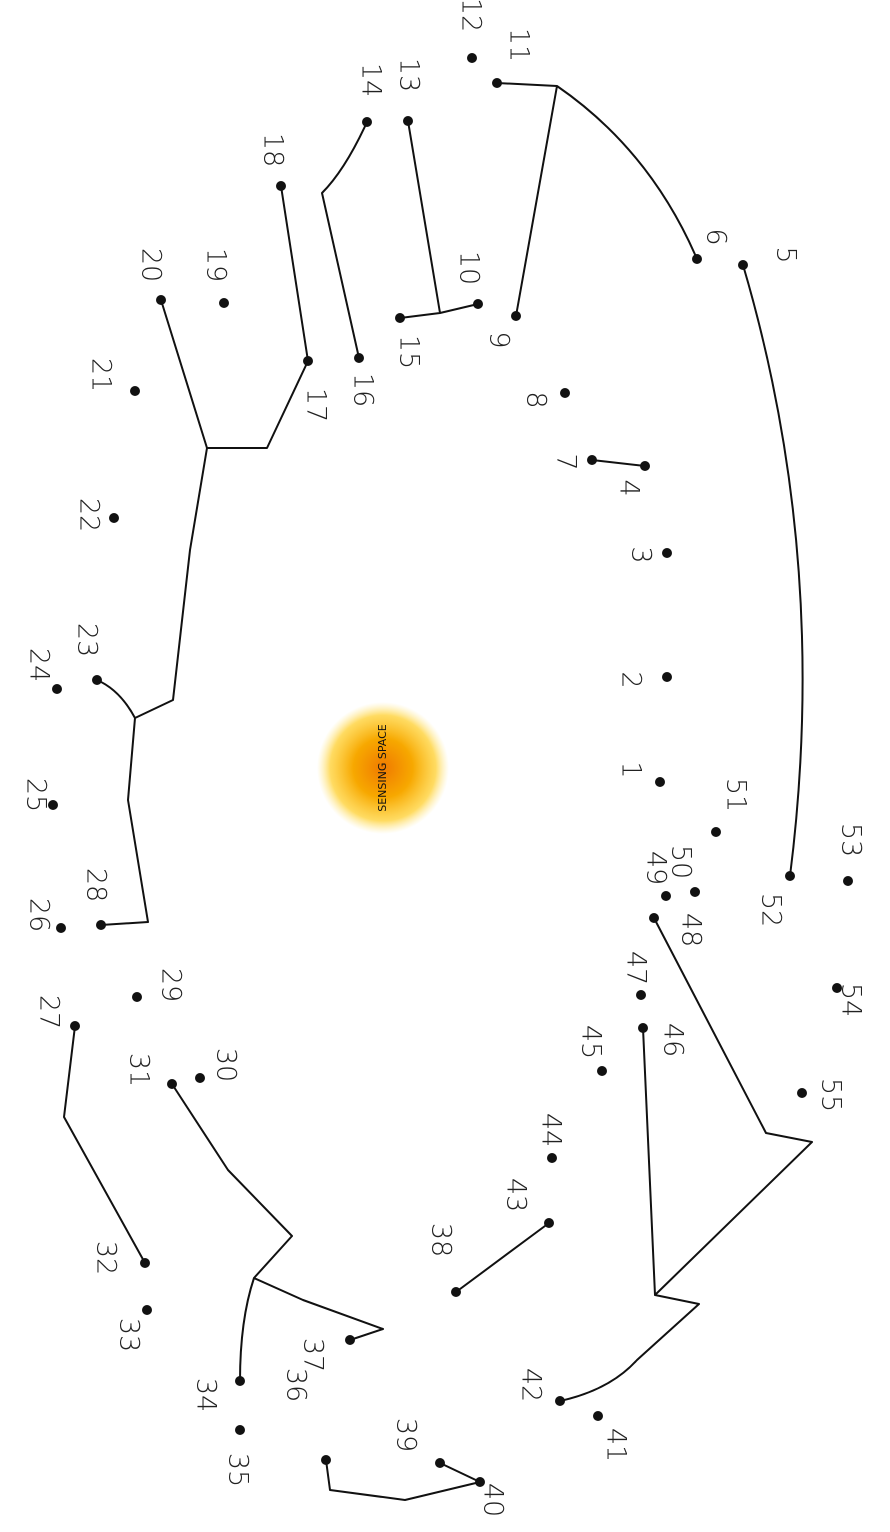  Describe the element at coordinates (409, 75) in the screenshot. I see `sensor-label: 13` at that location.